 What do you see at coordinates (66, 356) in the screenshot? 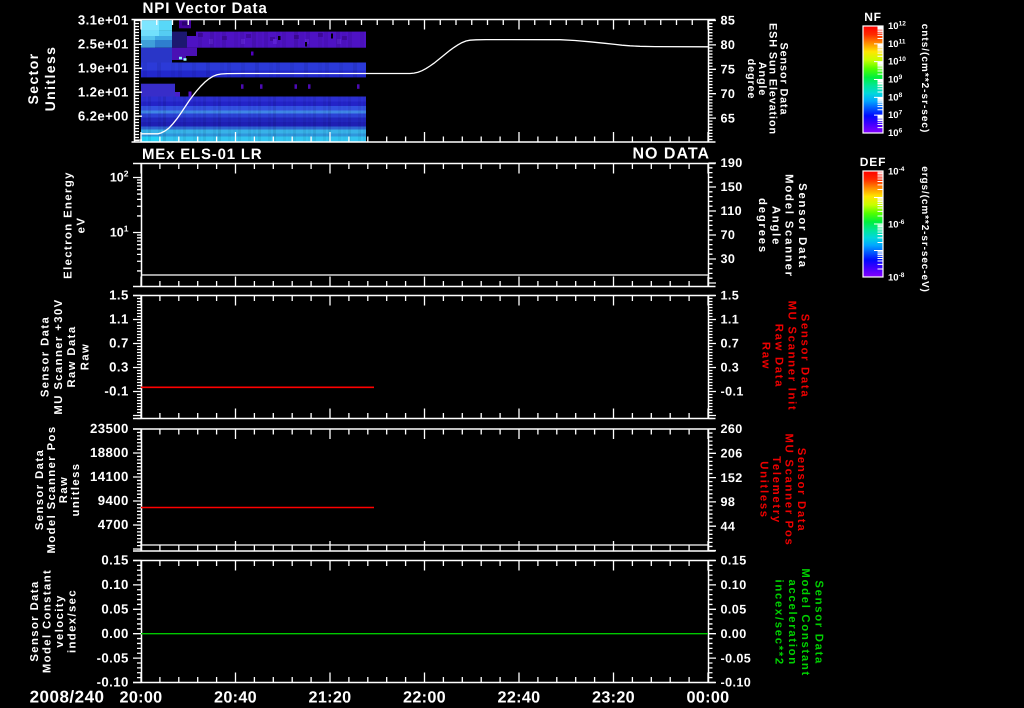
I see `svg-text:Sensor DataMU Scanner +30VRaw: Sensor DataMU Scanner +30VRaw DataRaw` at bounding box center [66, 356].